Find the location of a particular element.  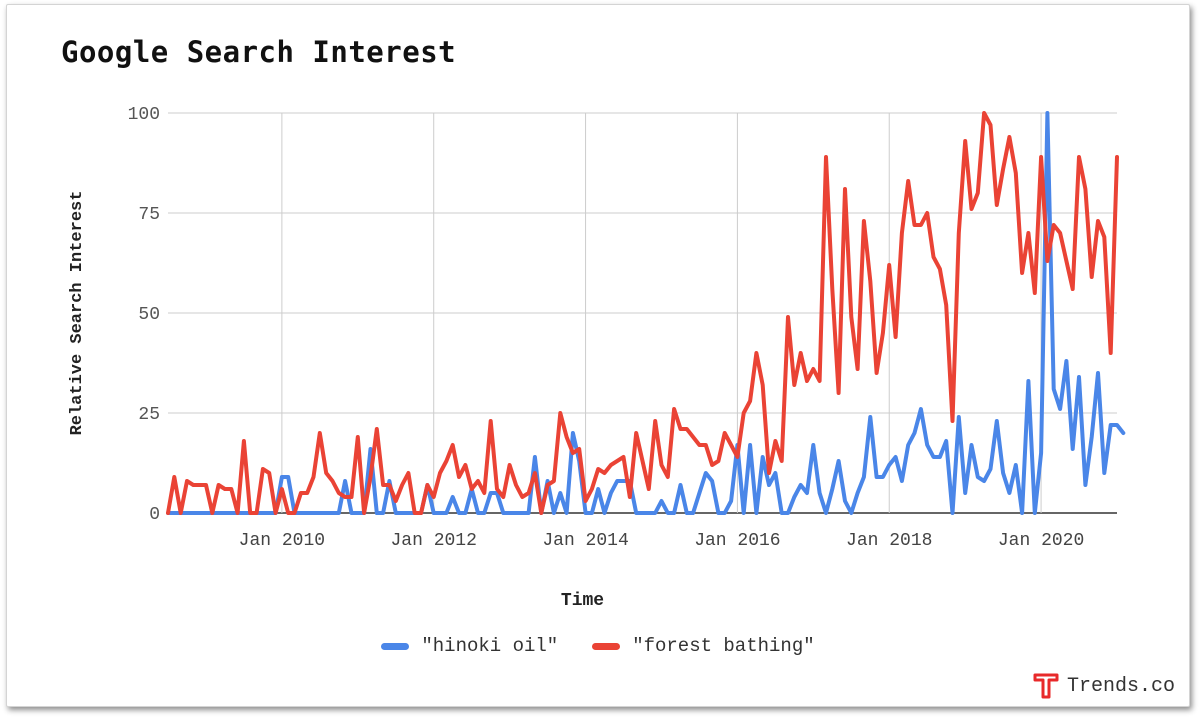

legend-item-hinoki-oil: "hinoki oil" is located at coordinates (469, 646).